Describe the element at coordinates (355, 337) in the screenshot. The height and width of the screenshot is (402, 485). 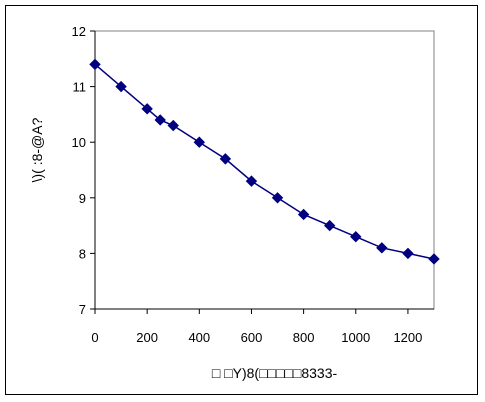
I see `x-tick-label: 1000` at that location.